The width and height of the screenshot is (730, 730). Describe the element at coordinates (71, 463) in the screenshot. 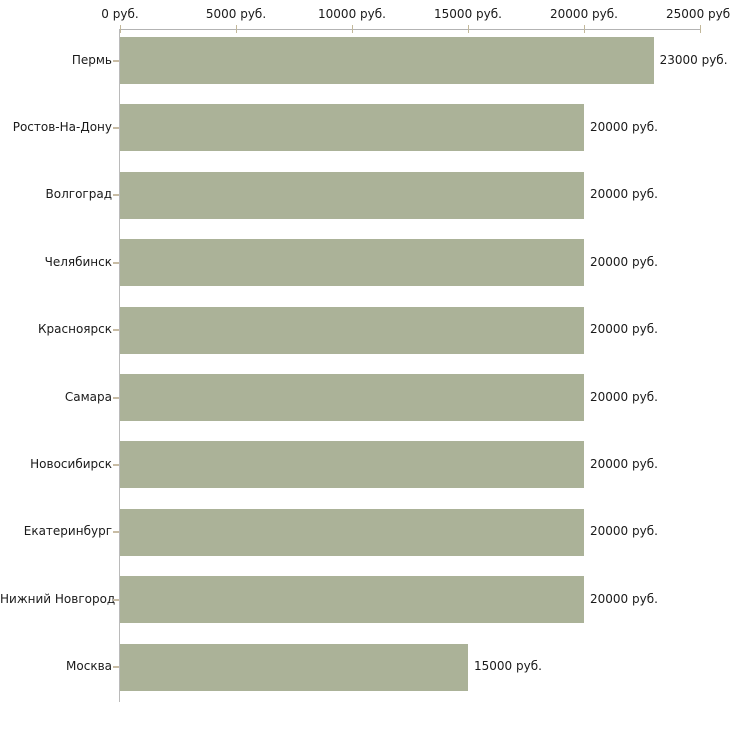

I see `category-label: Новосибирск` at that location.